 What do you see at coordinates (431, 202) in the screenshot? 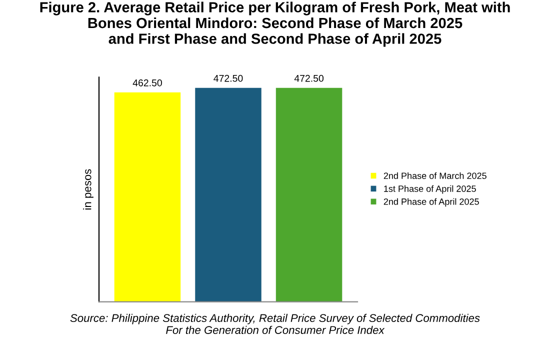
I see `legend-label: 2nd Phase of April 2025` at bounding box center [431, 202].